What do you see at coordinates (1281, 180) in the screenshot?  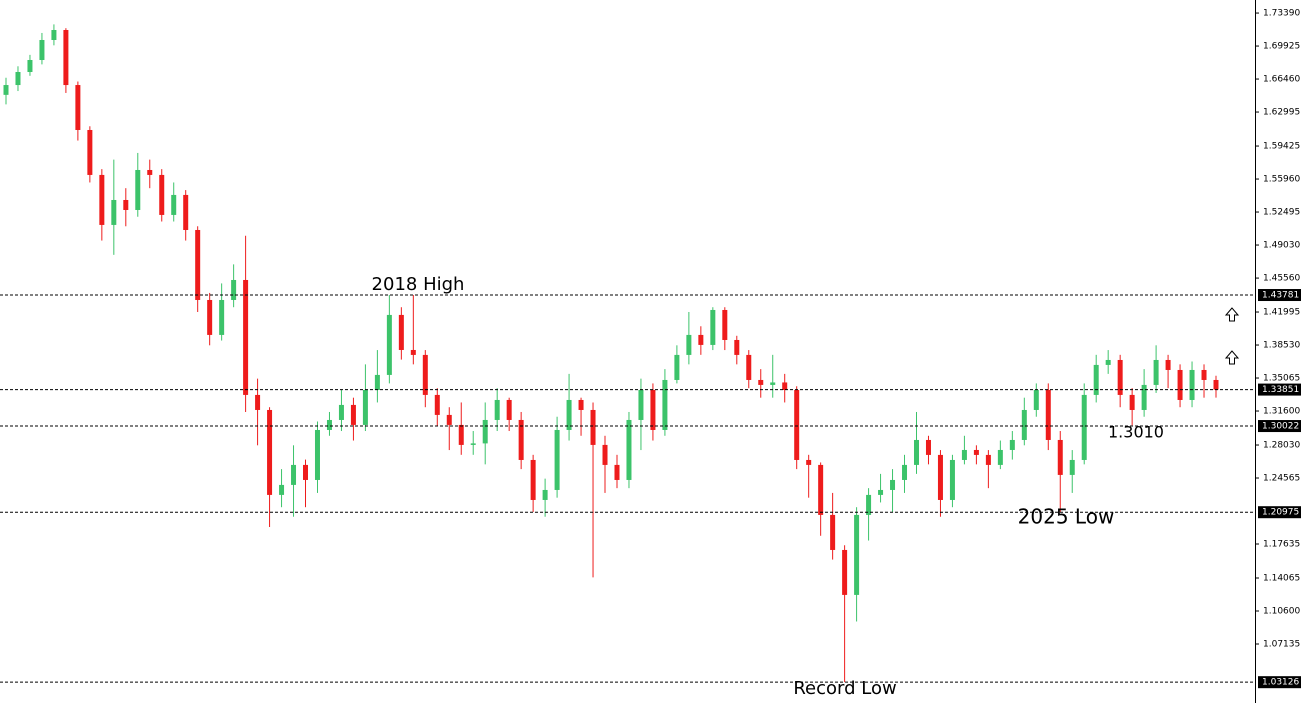 I see `y-tick-label: 1.55960` at bounding box center [1281, 180].